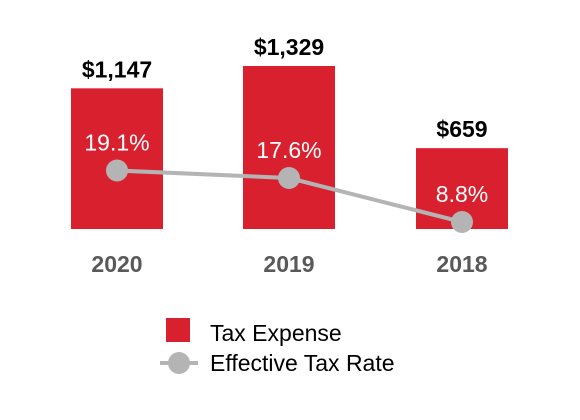  I want to click on rate-label-2019: 17.6%, so click(288, 150).